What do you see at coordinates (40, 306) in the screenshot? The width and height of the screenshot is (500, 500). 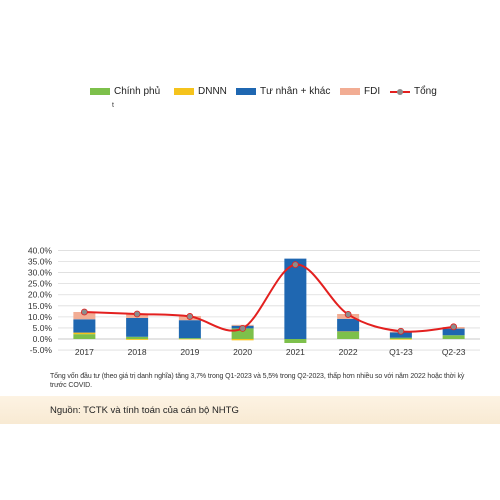 I see `y-tick-label: 15.0%` at bounding box center [40, 306].